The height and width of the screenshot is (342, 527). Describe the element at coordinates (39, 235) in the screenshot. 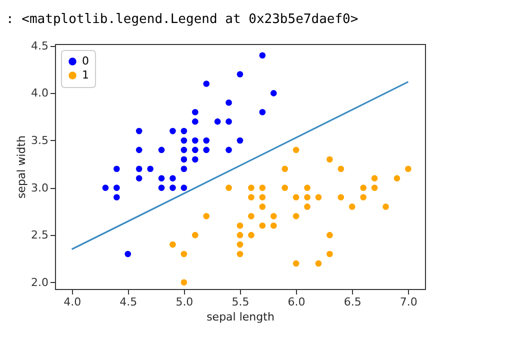

I see `y-tick-label: 2.5` at that location.